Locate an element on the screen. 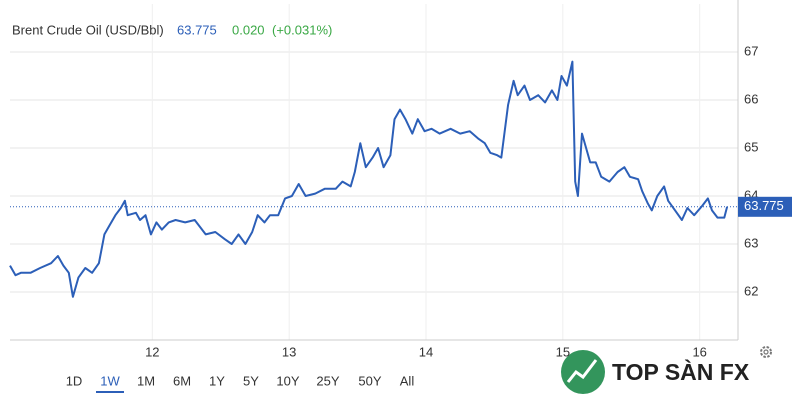 The height and width of the screenshot is (405, 800). gear is located at coordinates (766, 352).